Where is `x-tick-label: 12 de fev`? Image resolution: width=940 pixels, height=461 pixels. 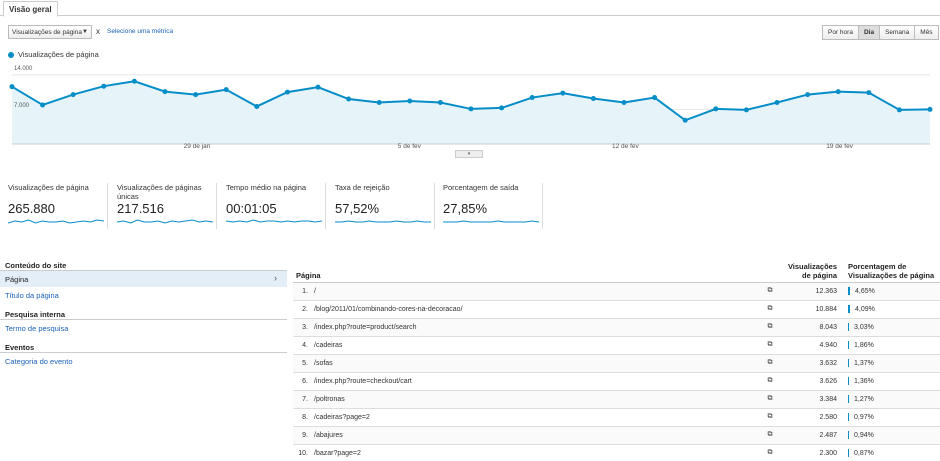
x-tick-label: 12 de fev is located at coordinates (625, 146).